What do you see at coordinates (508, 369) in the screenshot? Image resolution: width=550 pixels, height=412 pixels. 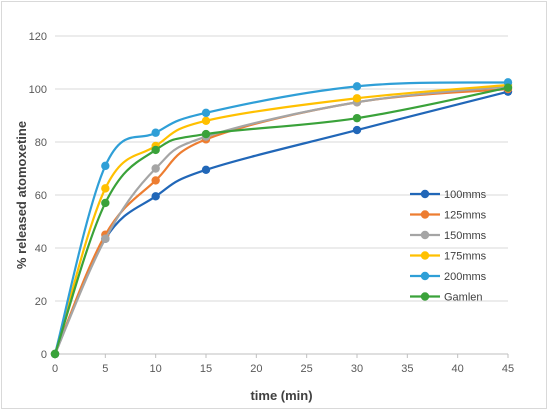 I see `x-tick-label: 45` at bounding box center [508, 369].